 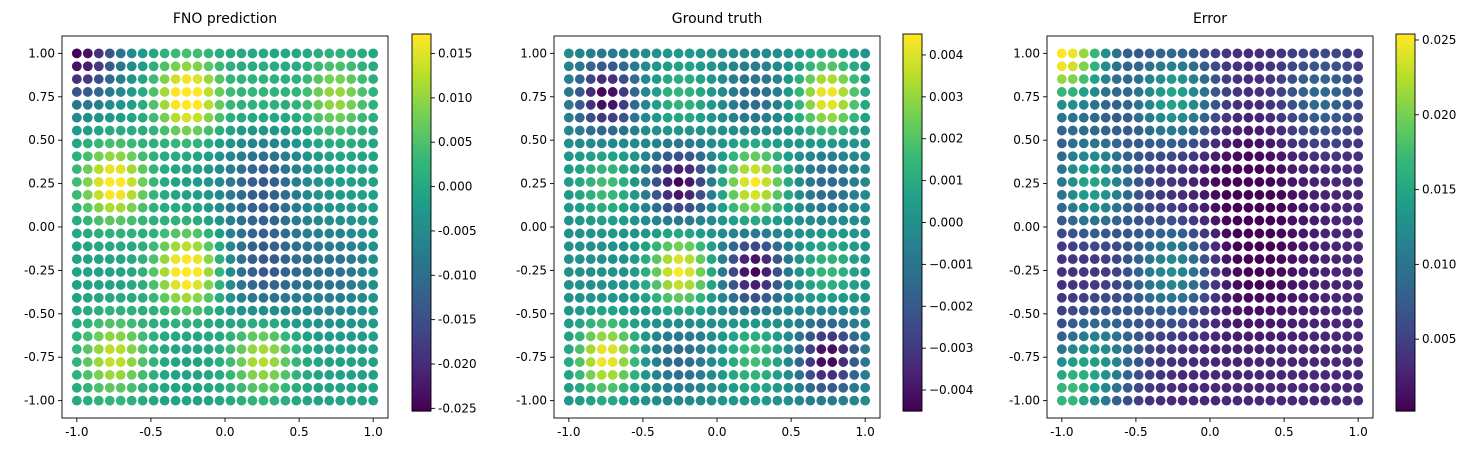 I want to click on y-tick-label: 0.50, so click(x=41, y=140).